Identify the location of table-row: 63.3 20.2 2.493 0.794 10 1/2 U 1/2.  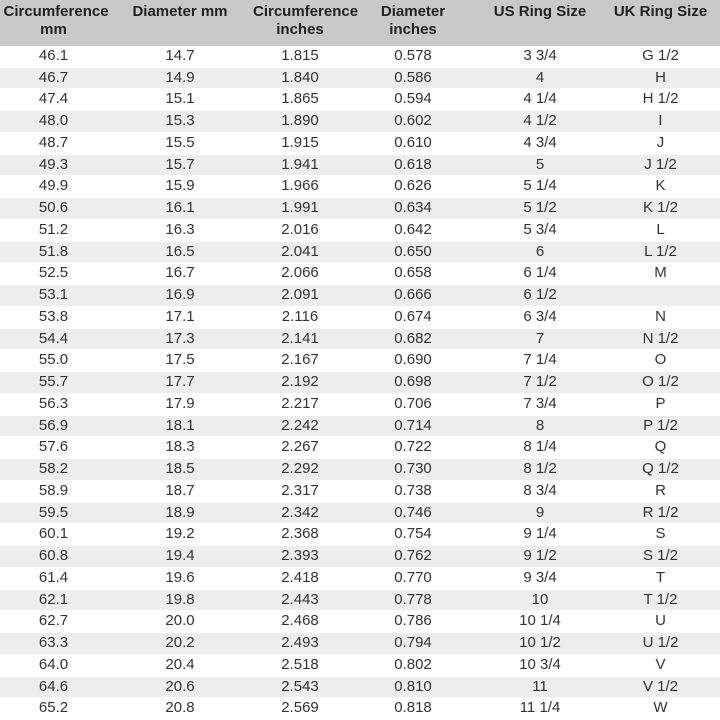
(360, 644).